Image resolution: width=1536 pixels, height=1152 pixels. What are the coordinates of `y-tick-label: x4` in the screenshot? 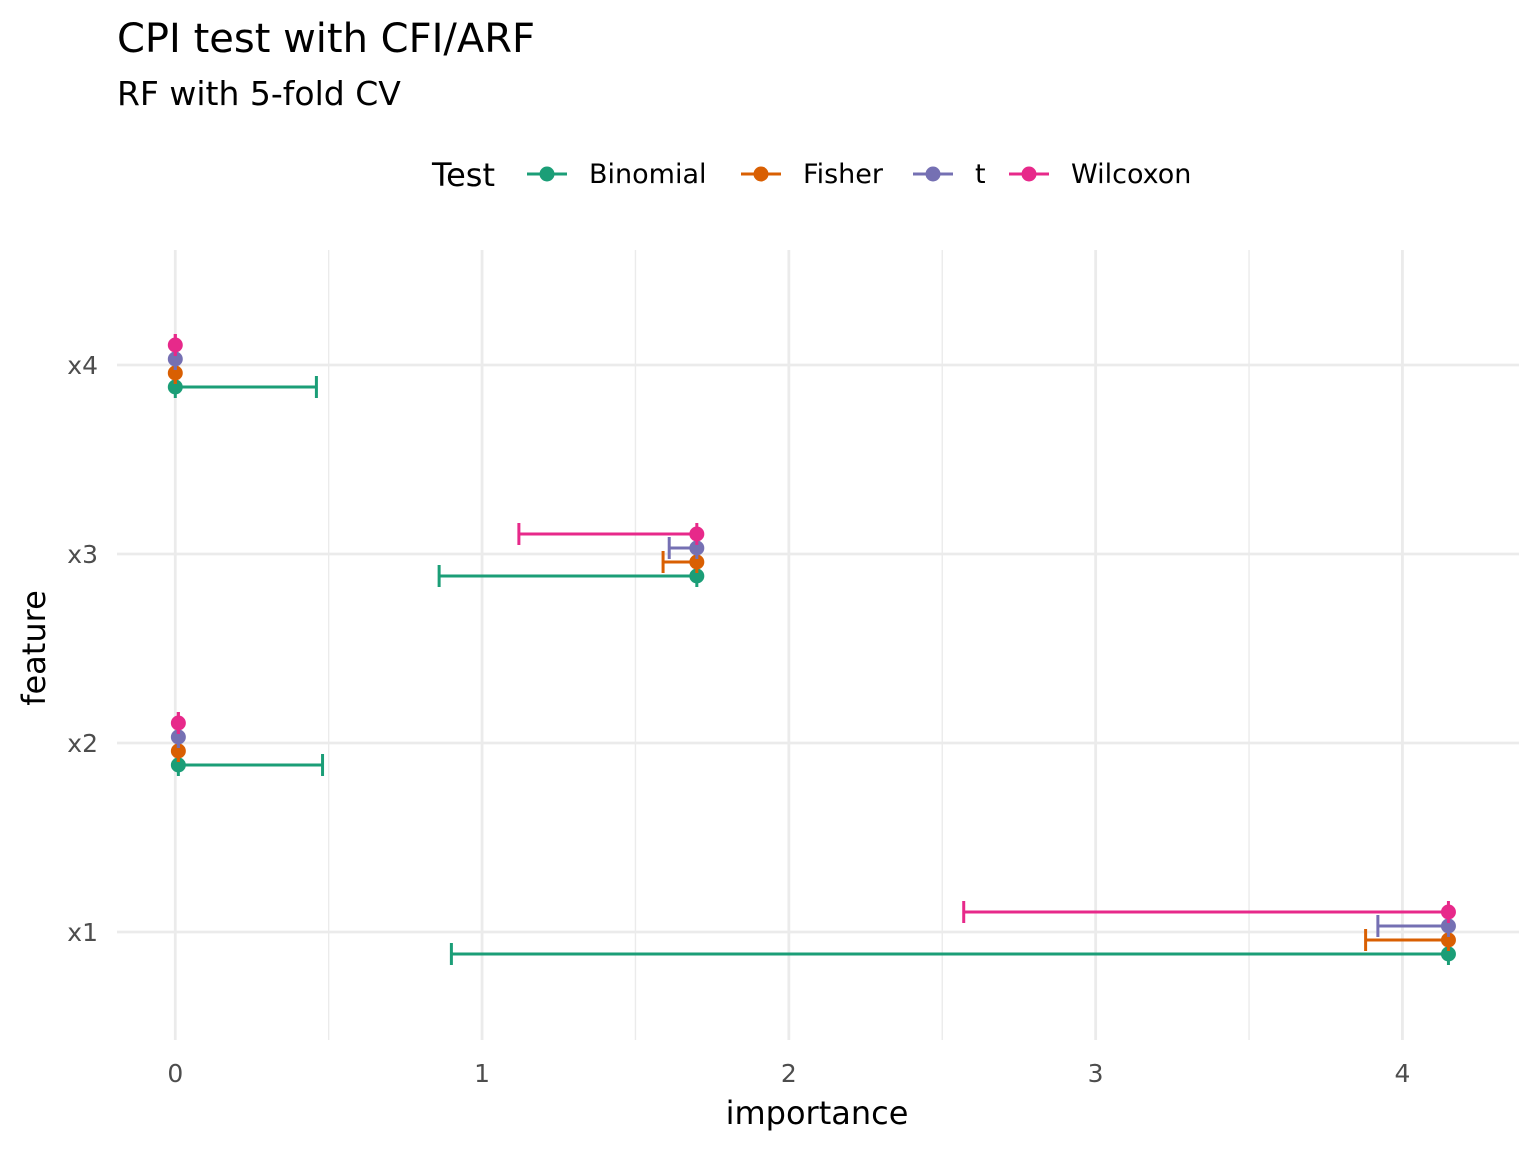 It's located at (82, 365).